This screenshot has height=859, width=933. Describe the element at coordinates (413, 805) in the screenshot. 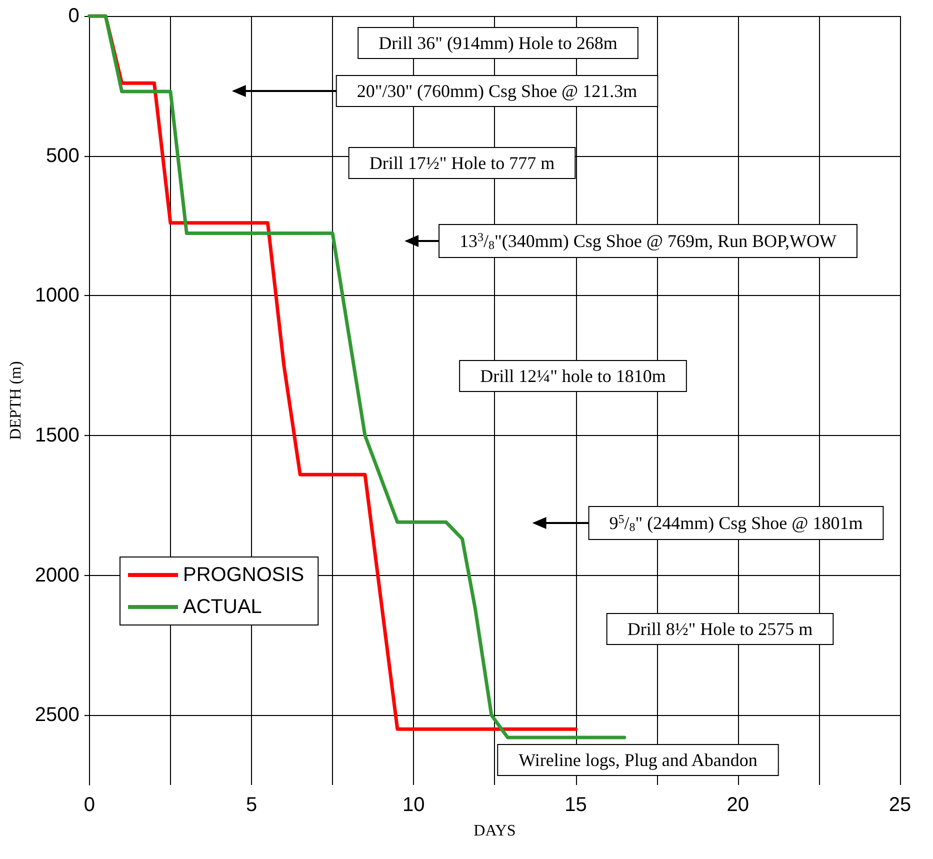

I see `x-tick-label: 10` at that location.